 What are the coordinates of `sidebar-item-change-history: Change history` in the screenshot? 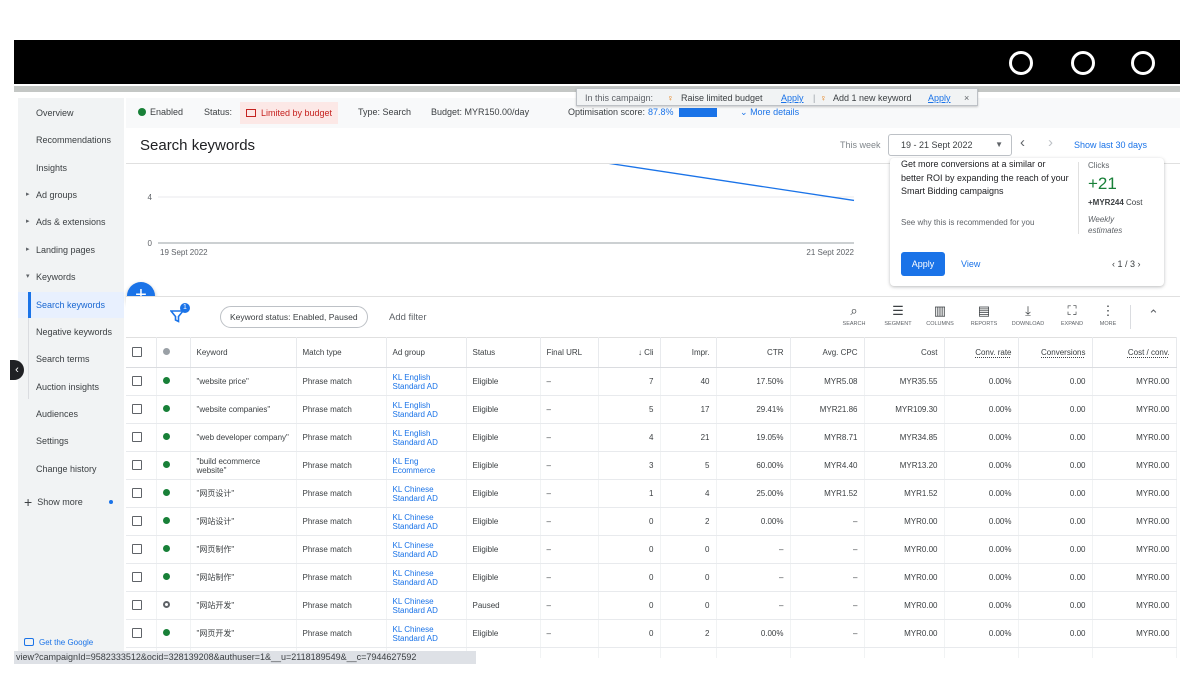 It's located at (71, 469).